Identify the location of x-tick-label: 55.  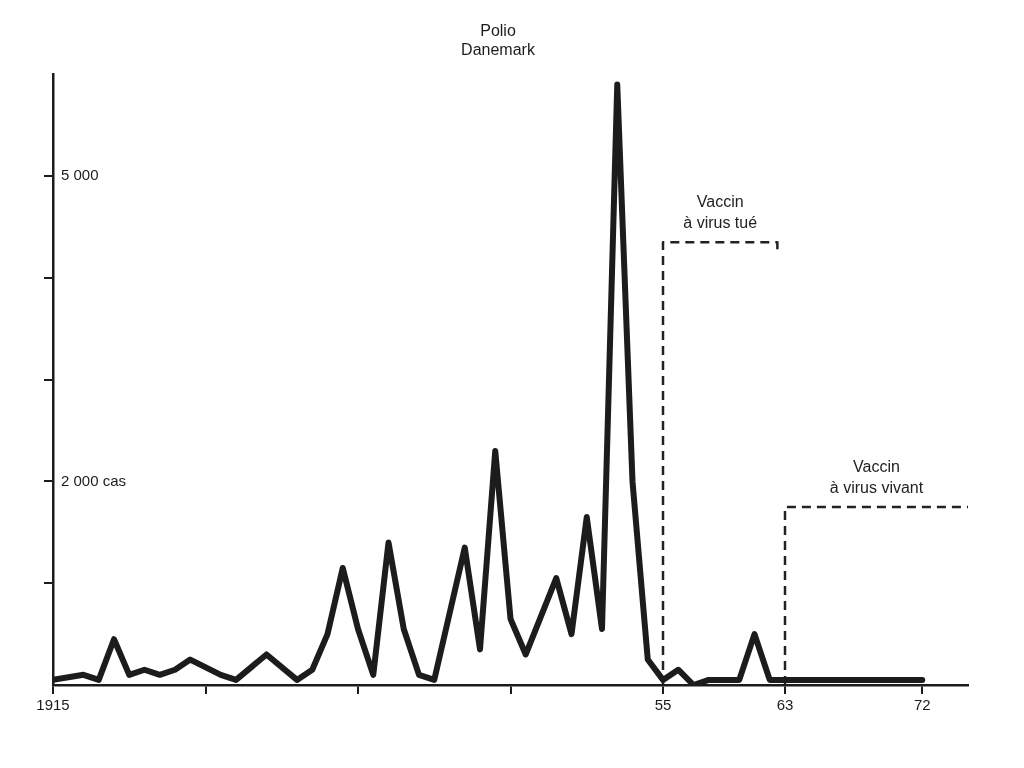
(663, 705).